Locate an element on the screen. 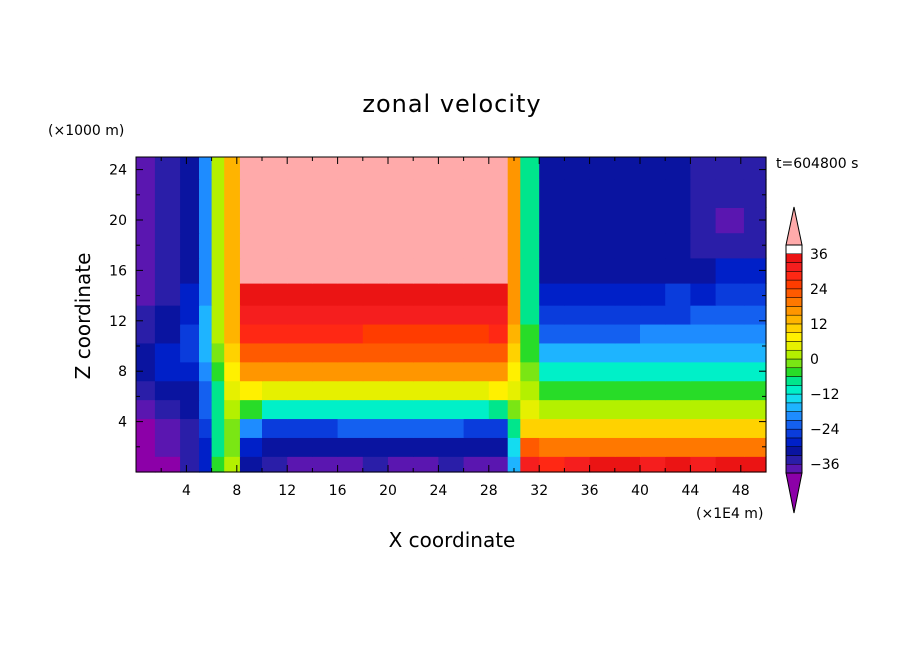 Image resolution: width=904 pixels, height=654 pixels. chart-title: zonal velocity is located at coordinates (451, 104).